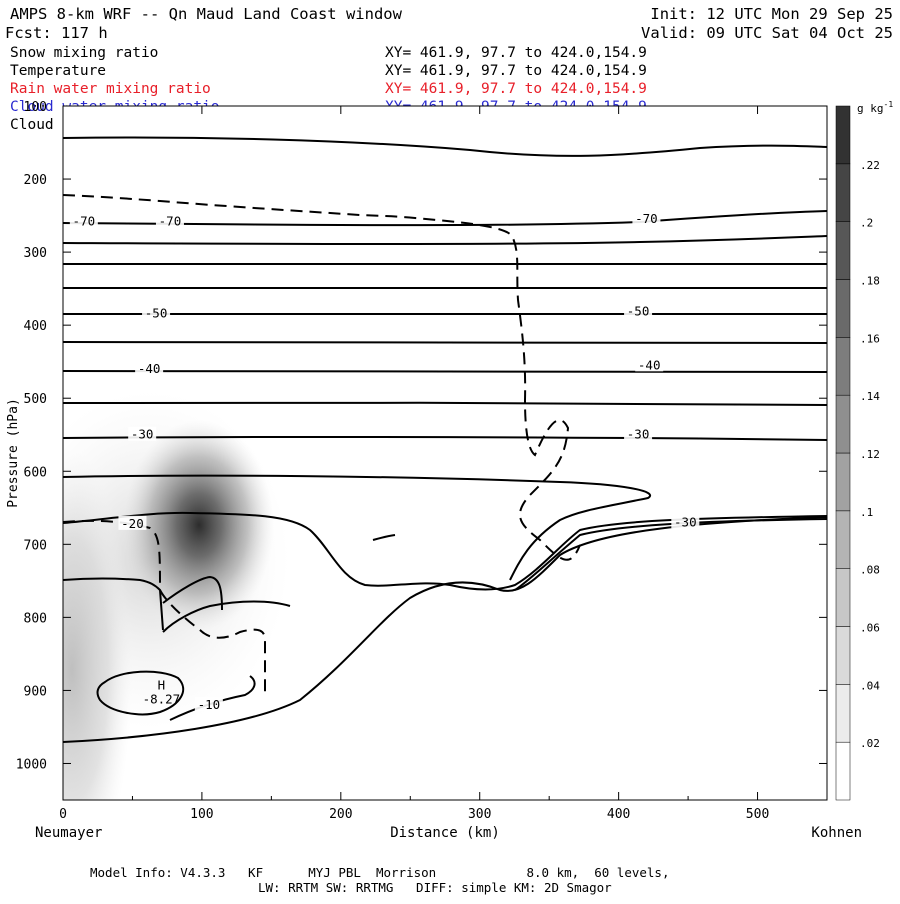 Image resolution: width=900 pixels, height=904 pixels. What do you see at coordinates (140, 693) in the screenshot?
I see `contour-high-loop` at bounding box center [140, 693].